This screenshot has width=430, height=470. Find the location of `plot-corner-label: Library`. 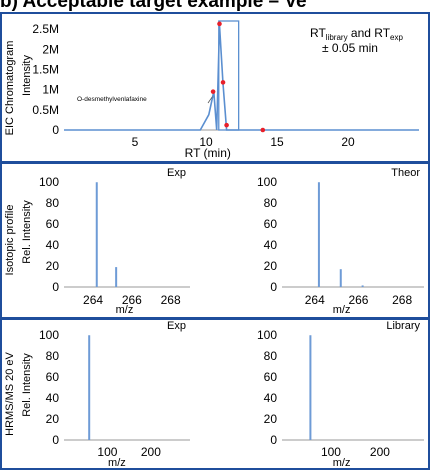

plot-corner-label: Library is located at coordinates (403, 326).